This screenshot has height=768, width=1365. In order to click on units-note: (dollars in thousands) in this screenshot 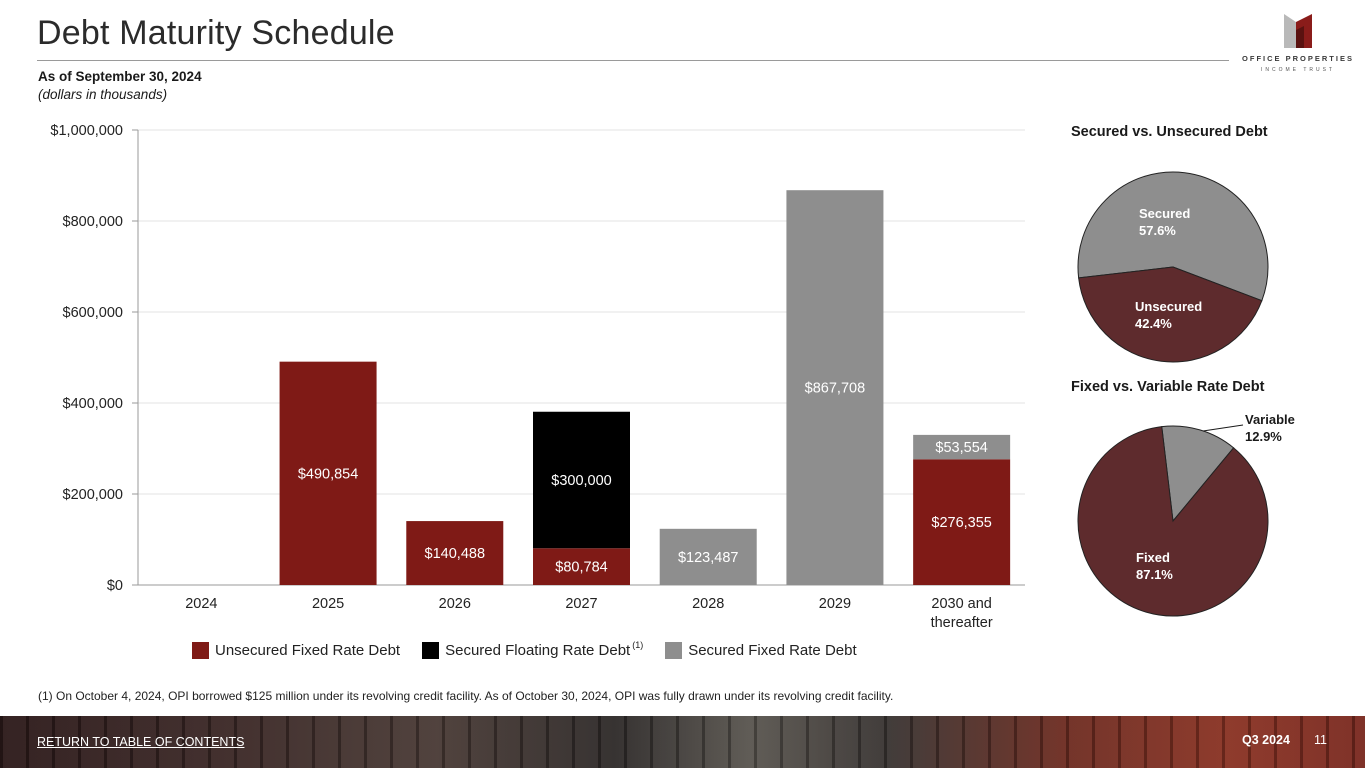, I will do `click(103, 94)`.